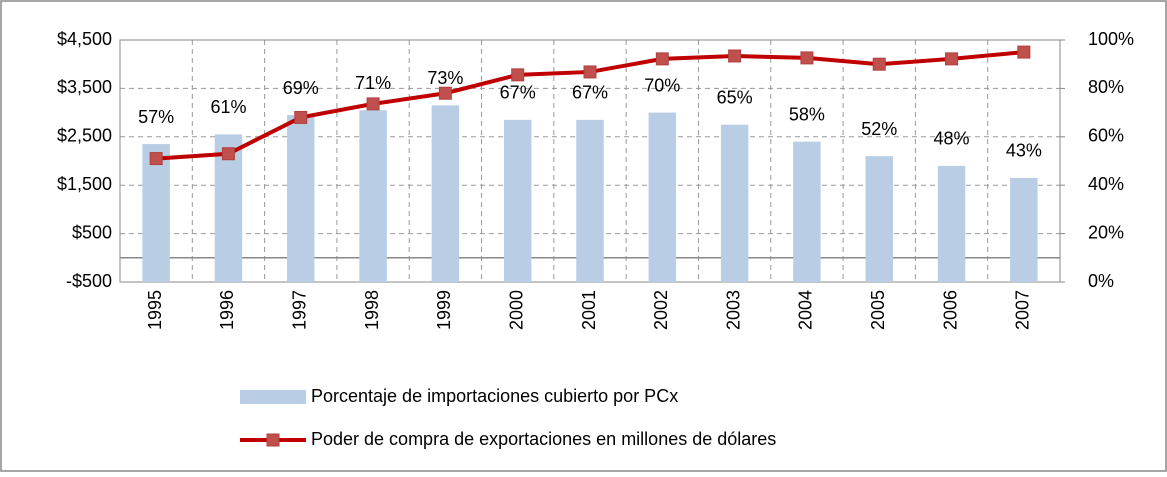  I want to click on legend-marker, so click(273, 440).